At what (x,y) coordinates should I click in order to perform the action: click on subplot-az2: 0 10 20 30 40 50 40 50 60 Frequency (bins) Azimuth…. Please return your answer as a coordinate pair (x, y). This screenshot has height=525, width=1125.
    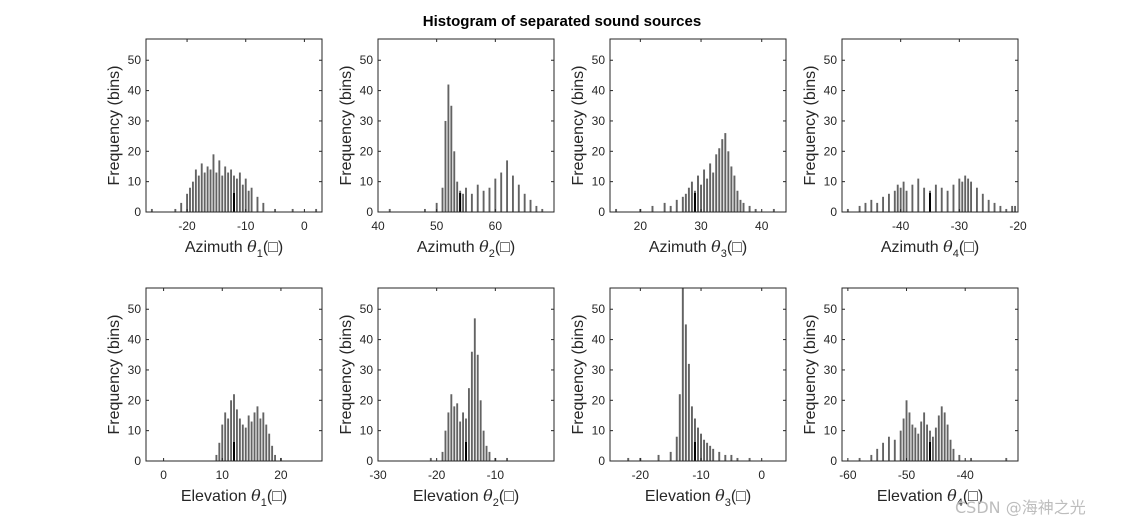
    Looking at the image, I should click on (446, 149).